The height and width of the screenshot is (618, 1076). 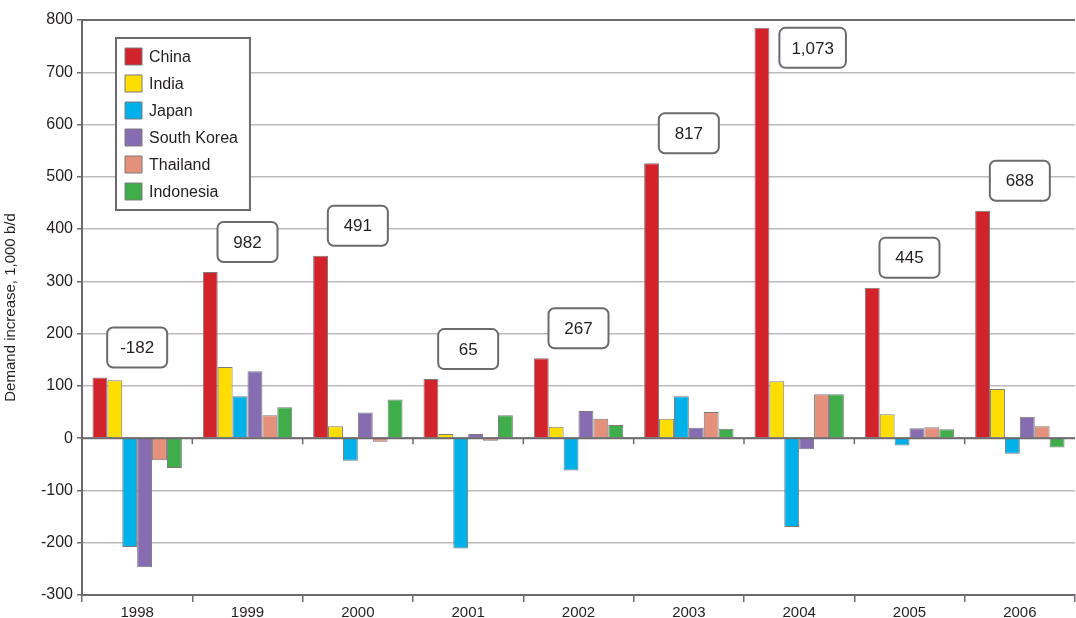 I want to click on y-tick-label: 100, so click(x=60, y=385).